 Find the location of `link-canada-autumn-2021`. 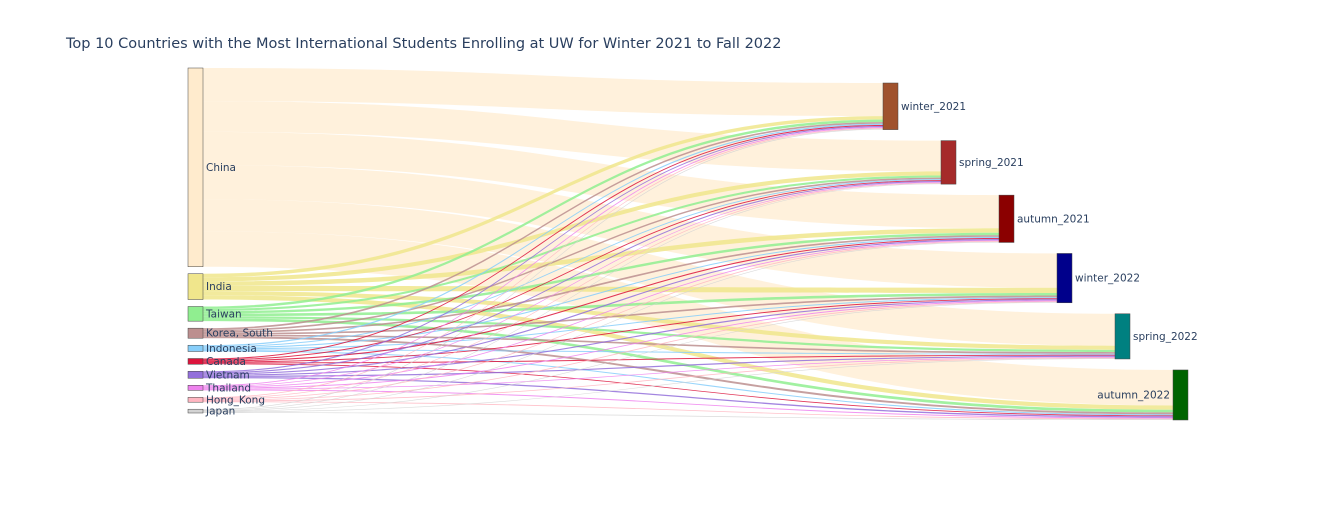

link-canada-autumn-2021 is located at coordinates (601, 299).